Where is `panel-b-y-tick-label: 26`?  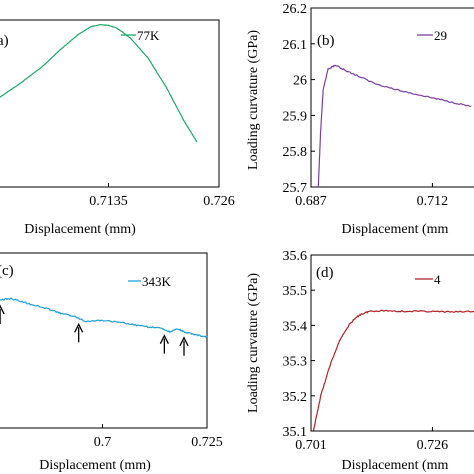
panel-b-y-tick-label: 26 is located at coordinates (300, 81).